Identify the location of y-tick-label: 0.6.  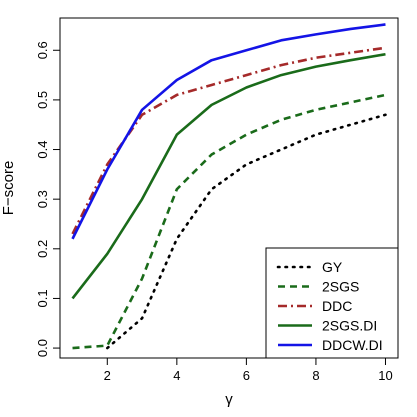
(42, 50).